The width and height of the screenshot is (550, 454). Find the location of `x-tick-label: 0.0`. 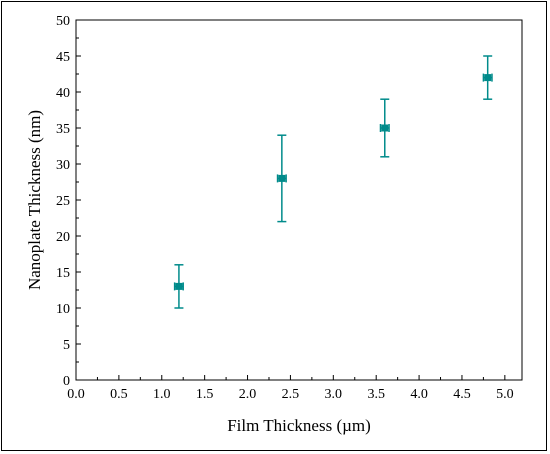

x-tick-label: 0.0 is located at coordinates (76, 394).